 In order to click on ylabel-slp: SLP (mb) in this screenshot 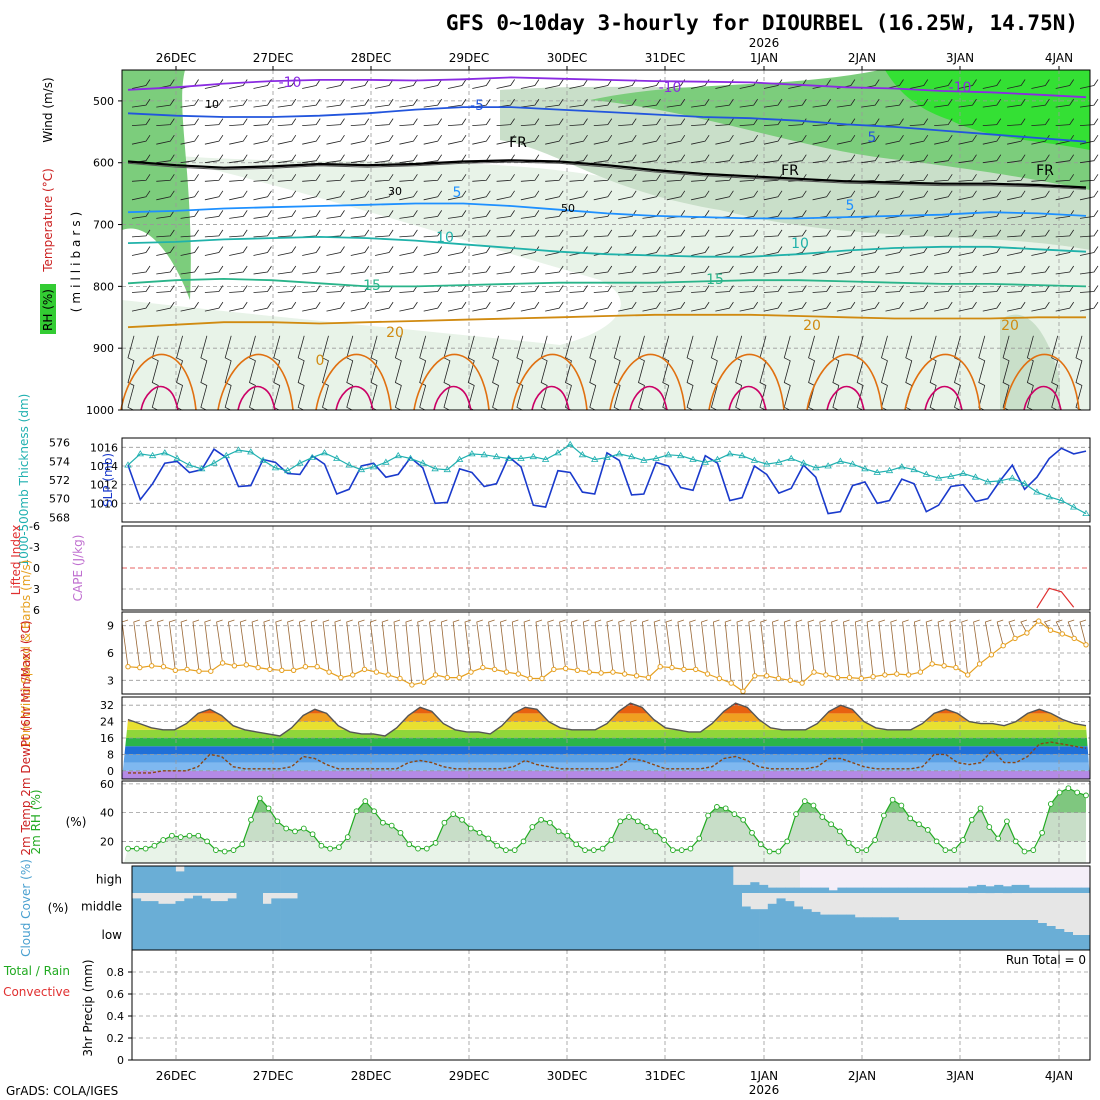, I will do `click(108, 480)`.